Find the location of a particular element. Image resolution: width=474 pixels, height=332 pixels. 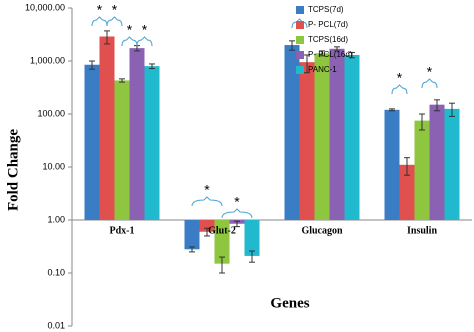

y-tick-label: 0.01 is located at coordinates (56, 325).